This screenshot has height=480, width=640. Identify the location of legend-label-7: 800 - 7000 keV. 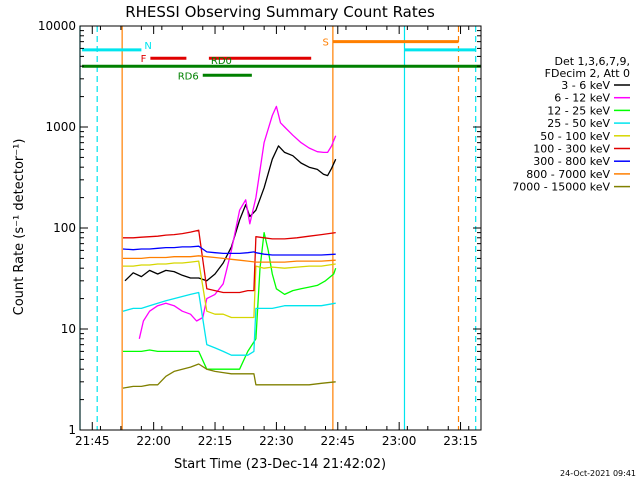
(568, 174).